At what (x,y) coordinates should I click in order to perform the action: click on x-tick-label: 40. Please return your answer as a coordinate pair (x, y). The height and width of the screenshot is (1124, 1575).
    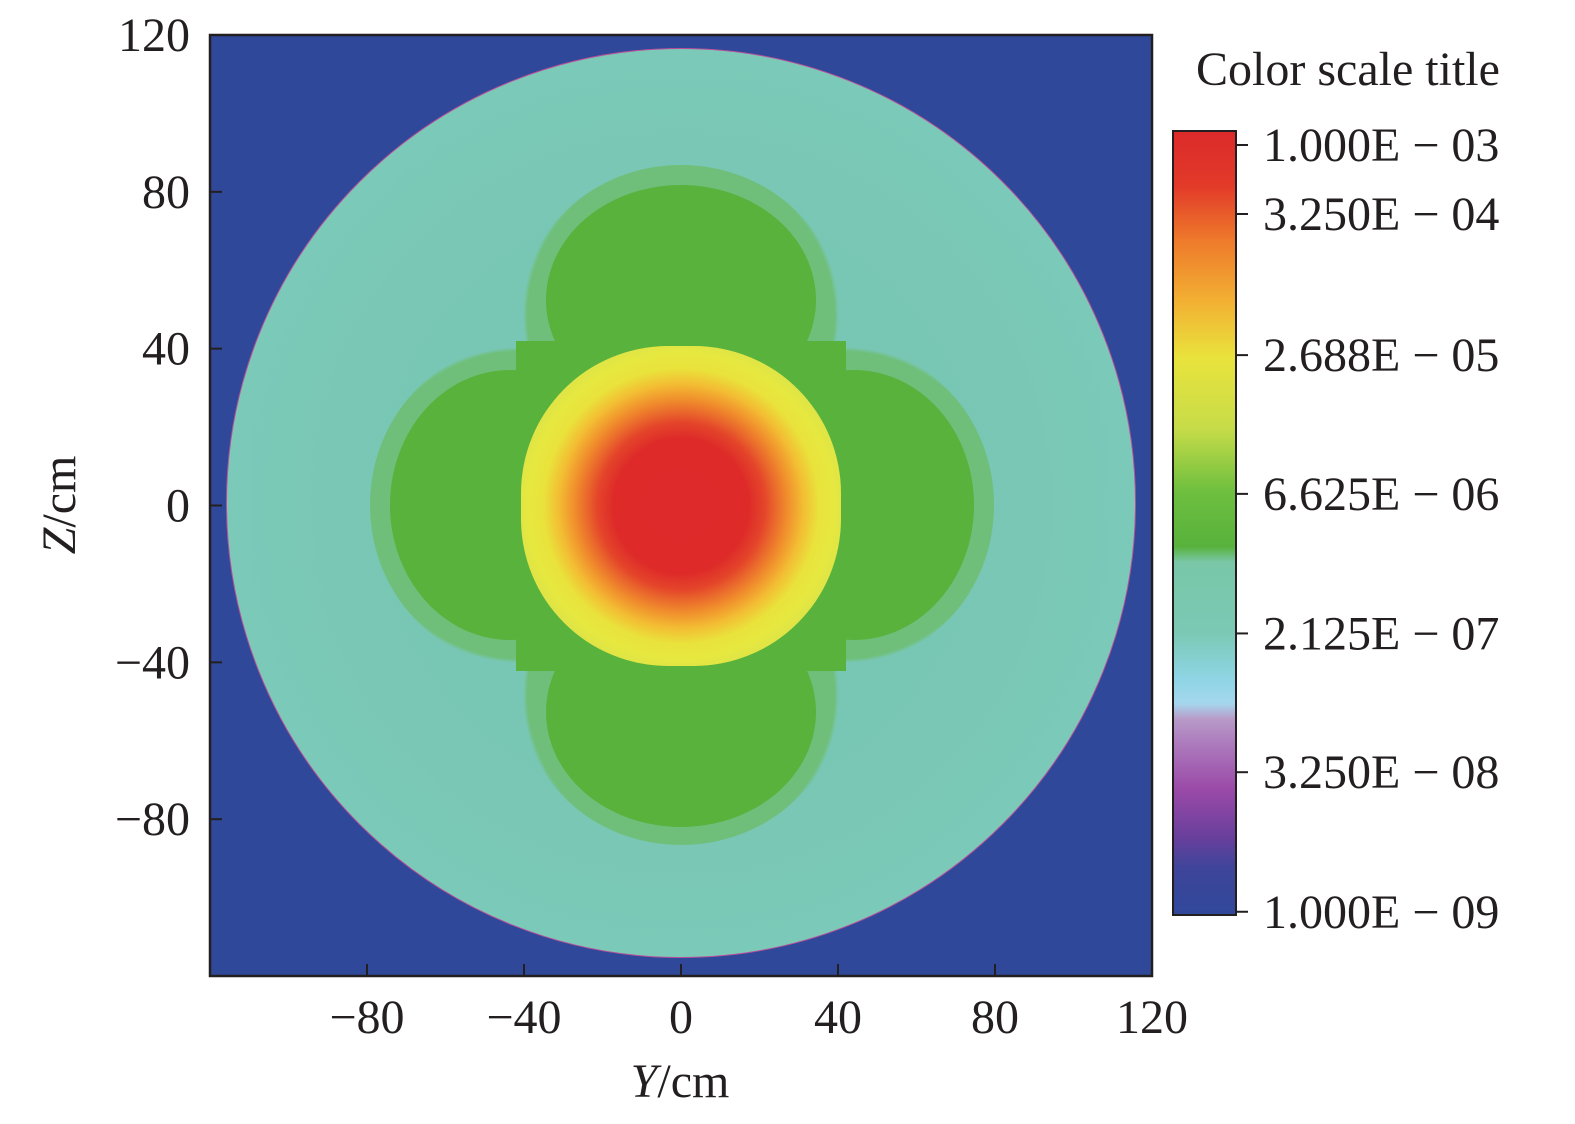
    Looking at the image, I should click on (838, 1017).